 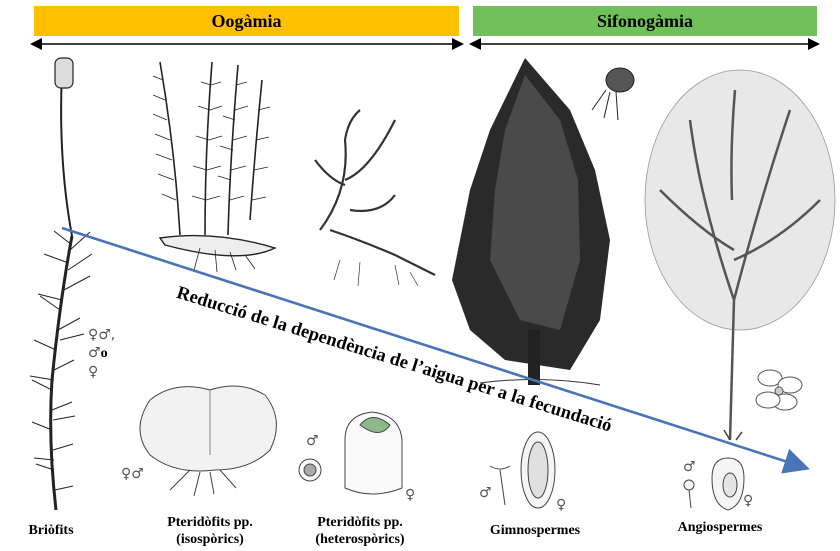 What do you see at coordinates (214, 167) in the screenshot?
I see `fern-illustration` at bounding box center [214, 167].